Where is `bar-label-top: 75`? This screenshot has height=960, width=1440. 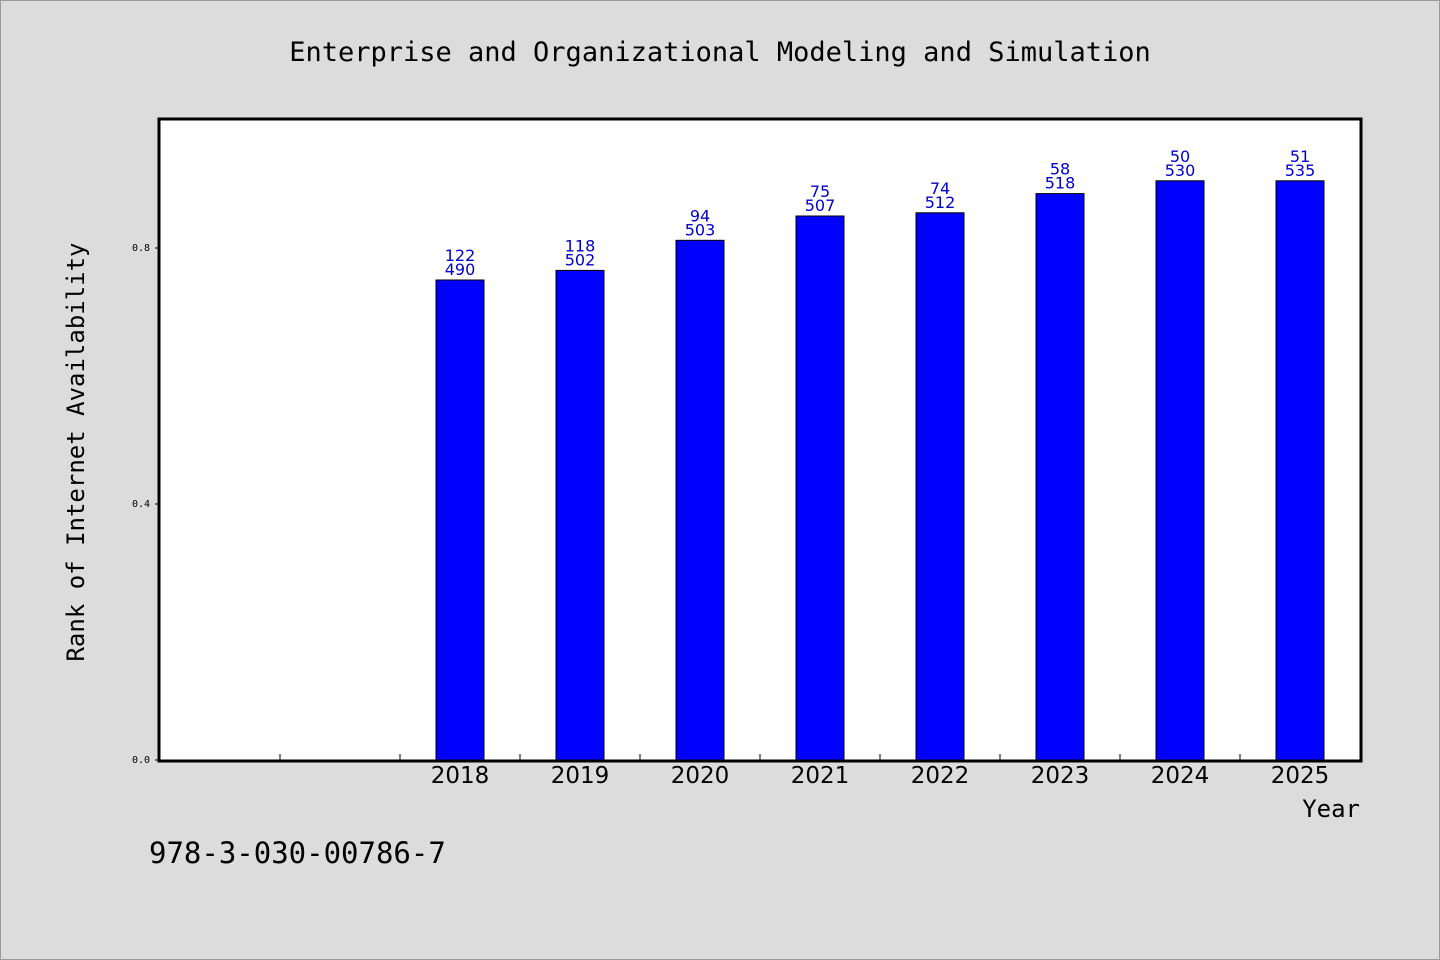
bar-label-top: 75 is located at coordinates (820, 191).